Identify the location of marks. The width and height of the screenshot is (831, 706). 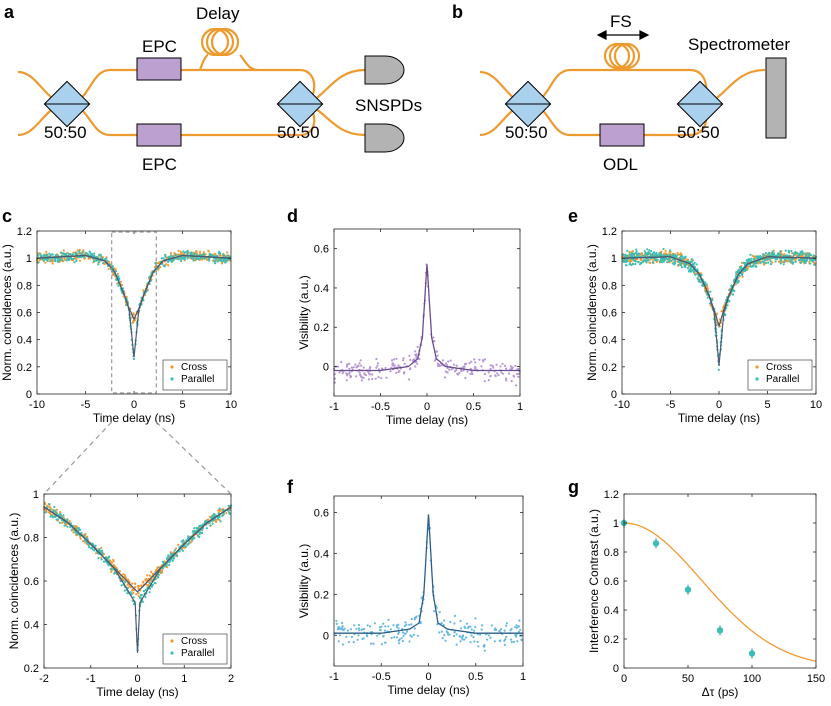
(719, 309).